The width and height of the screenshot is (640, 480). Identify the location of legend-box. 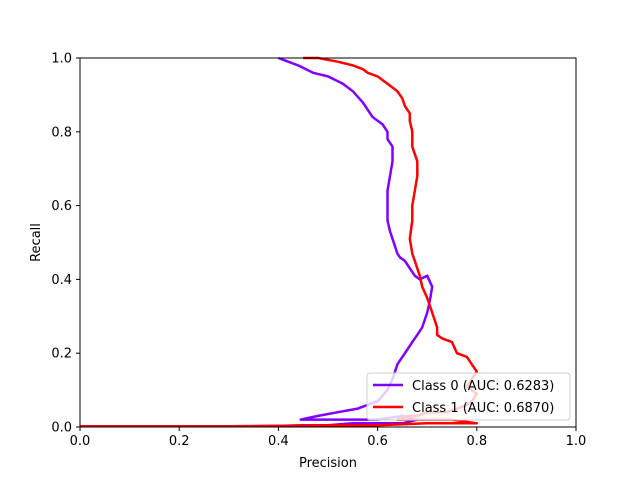
(468, 396).